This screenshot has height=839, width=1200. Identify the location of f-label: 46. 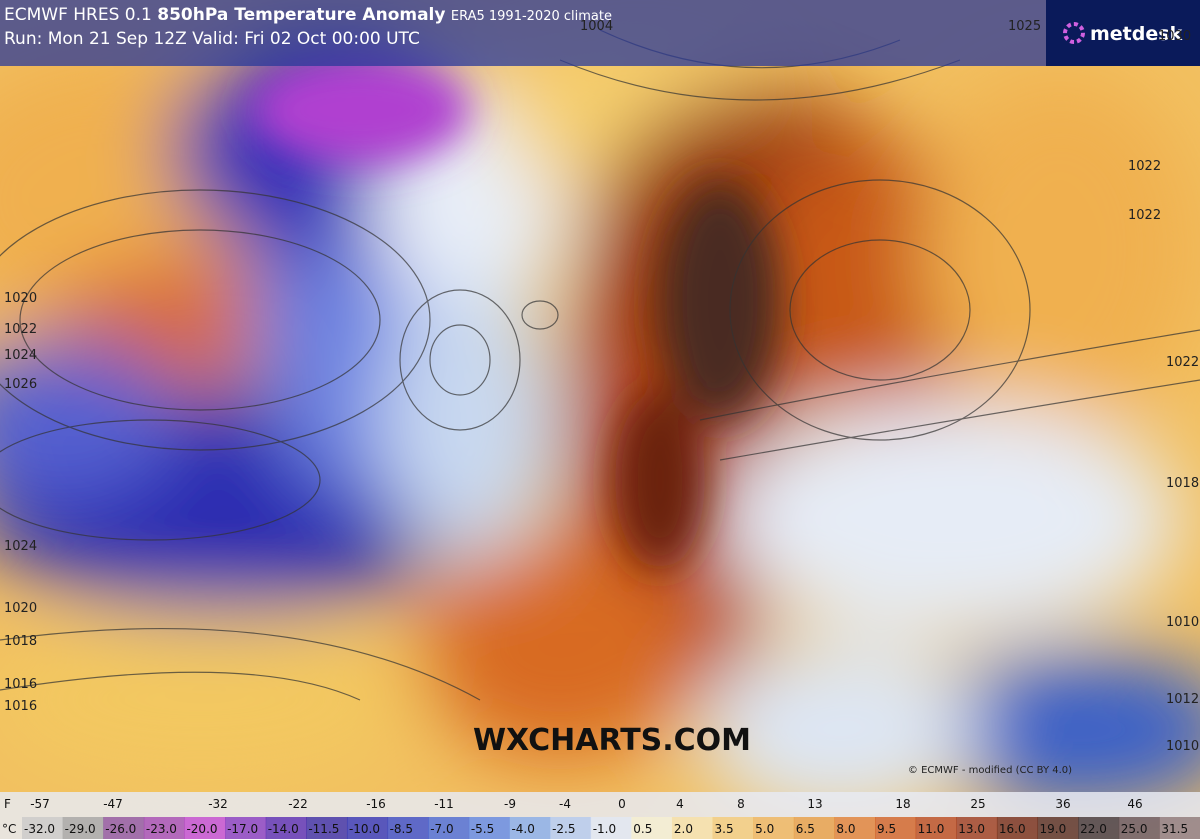
(1134, 804).